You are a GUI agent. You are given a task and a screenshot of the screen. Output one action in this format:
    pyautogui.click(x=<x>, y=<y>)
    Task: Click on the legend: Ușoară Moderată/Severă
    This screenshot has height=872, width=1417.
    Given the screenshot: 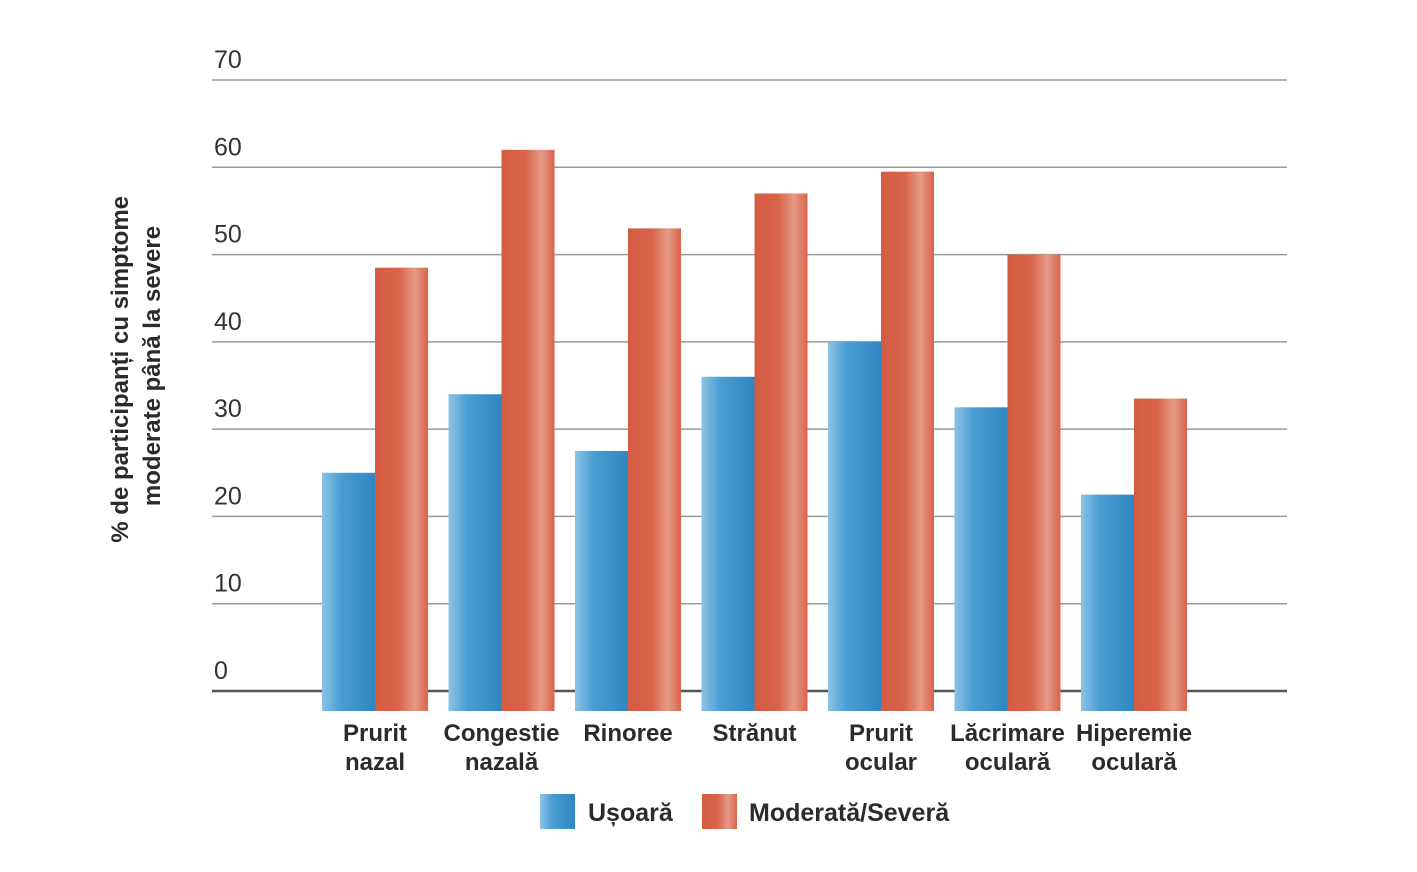 What is the action you would take?
    pyautogui.click(x=745, y=811)
    